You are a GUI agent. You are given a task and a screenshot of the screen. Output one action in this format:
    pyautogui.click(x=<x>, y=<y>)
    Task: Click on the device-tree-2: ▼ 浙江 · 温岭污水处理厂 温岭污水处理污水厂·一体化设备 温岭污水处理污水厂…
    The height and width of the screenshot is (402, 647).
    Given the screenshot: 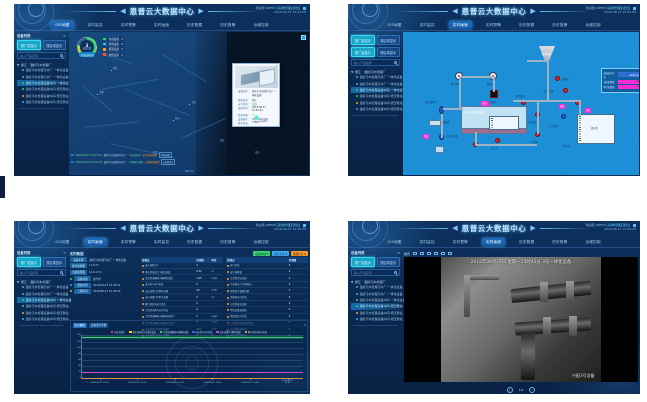 What is the action you would take?
    pyautogui.click(x=378, y=93)
    